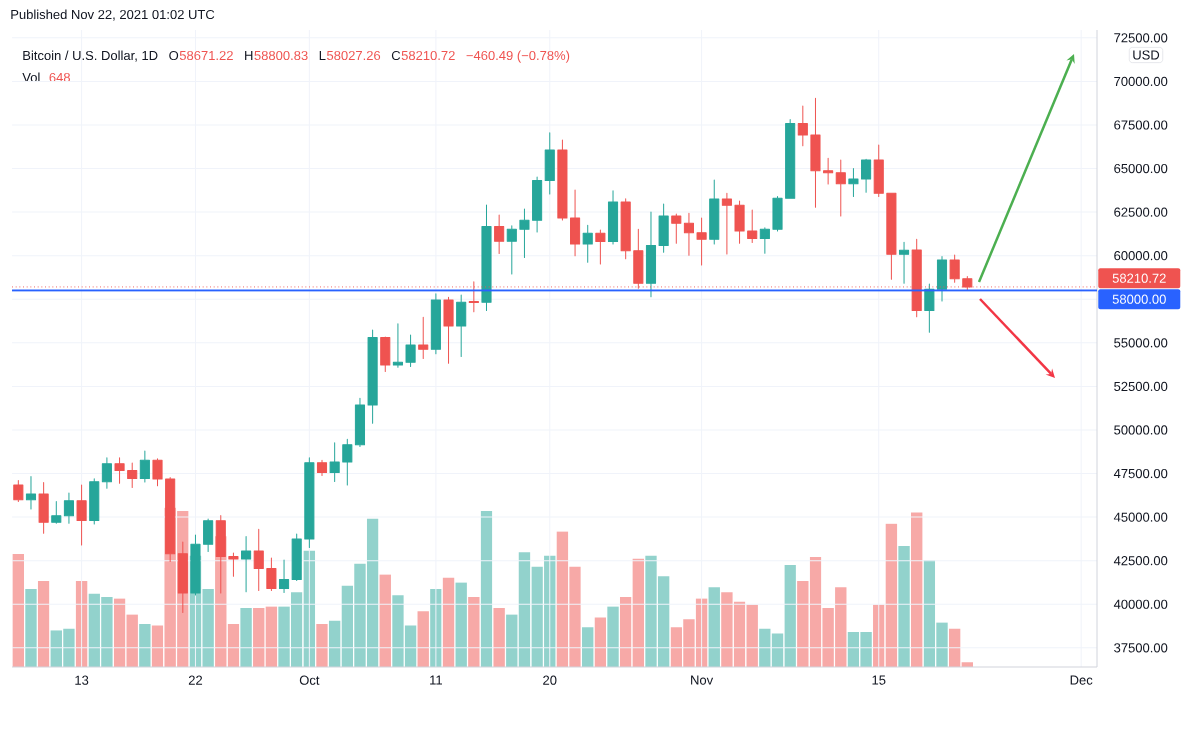  I want to click on x-tick-label: 22, so click(195, 680).